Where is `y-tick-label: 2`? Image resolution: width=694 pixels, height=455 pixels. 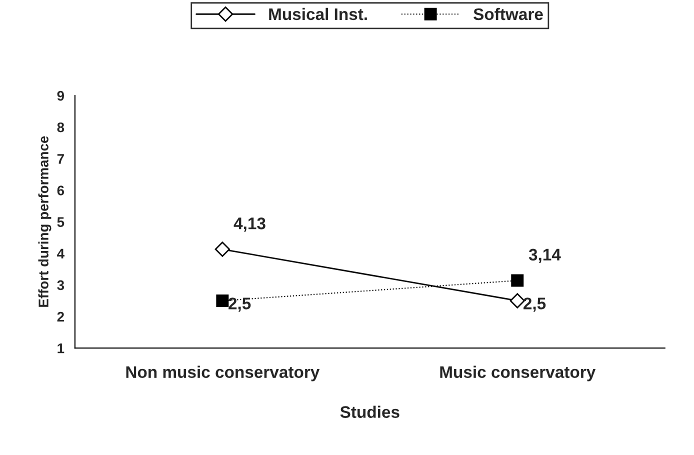 y-tick-label: 2 is located at coordinates (60, 317).